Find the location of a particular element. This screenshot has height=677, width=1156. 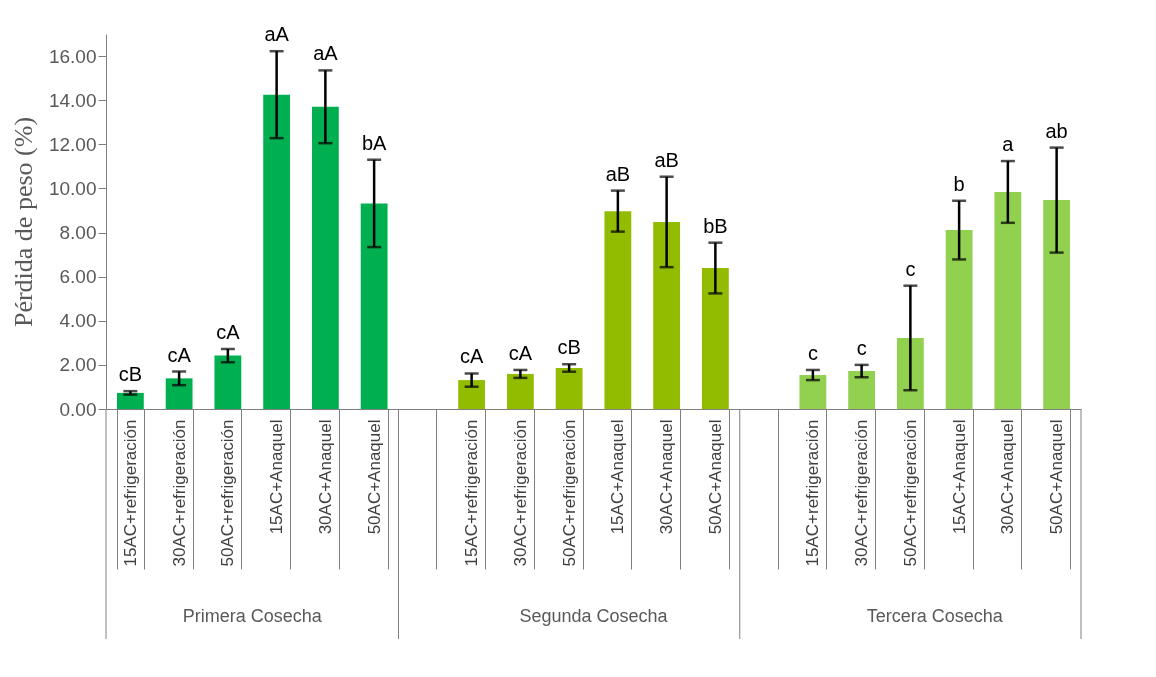

y-tick-label: 0.00 is located at coordinates (78, 409).